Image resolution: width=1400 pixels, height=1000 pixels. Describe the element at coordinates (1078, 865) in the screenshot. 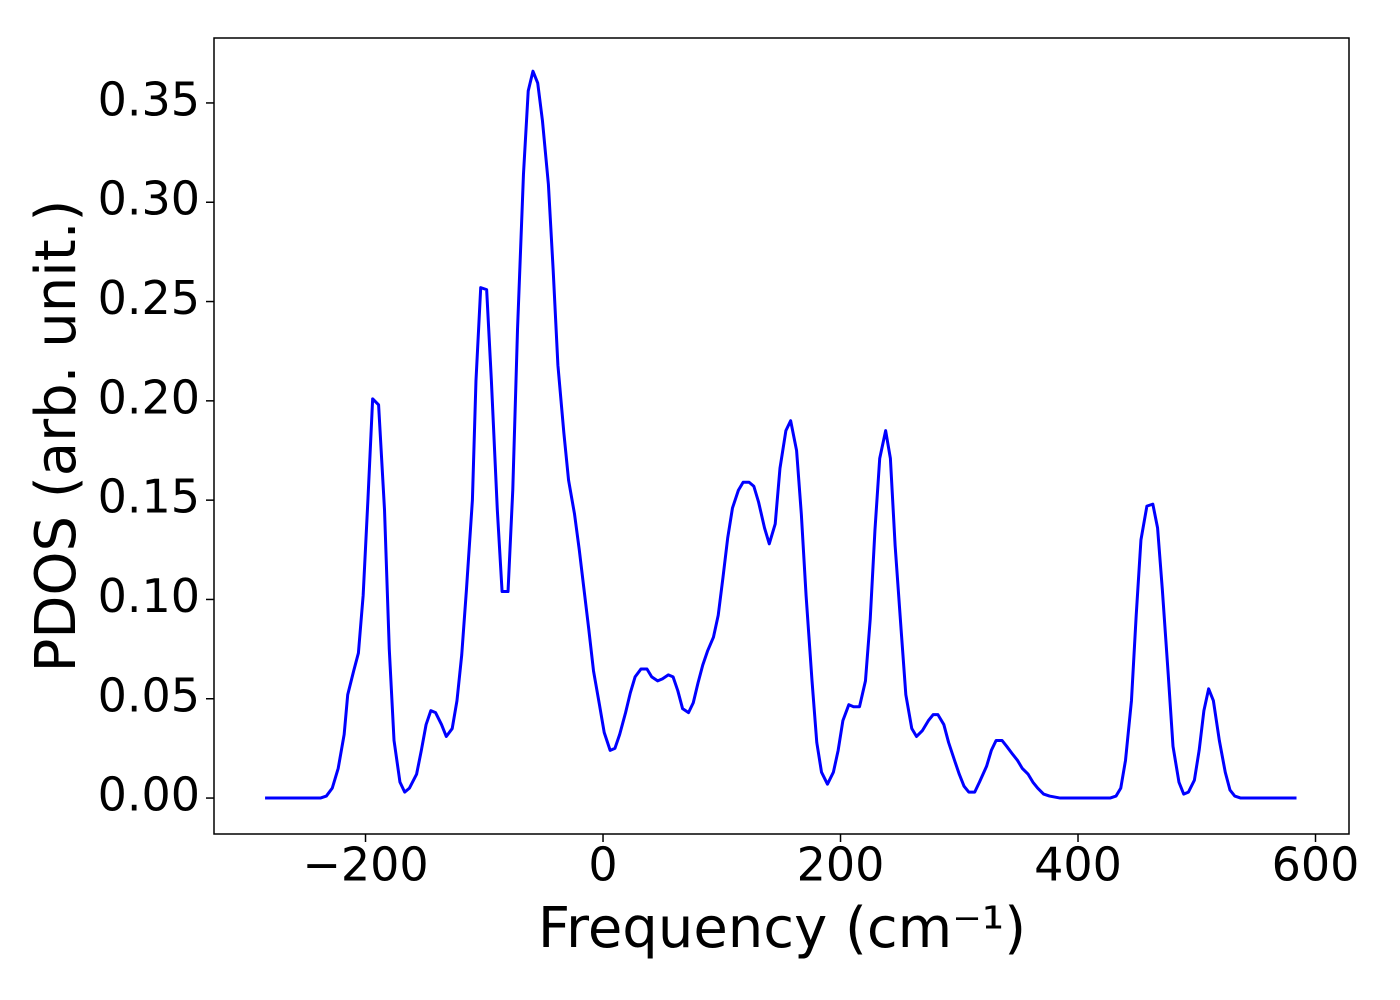

I see `x-tick-label: 400` at that location.